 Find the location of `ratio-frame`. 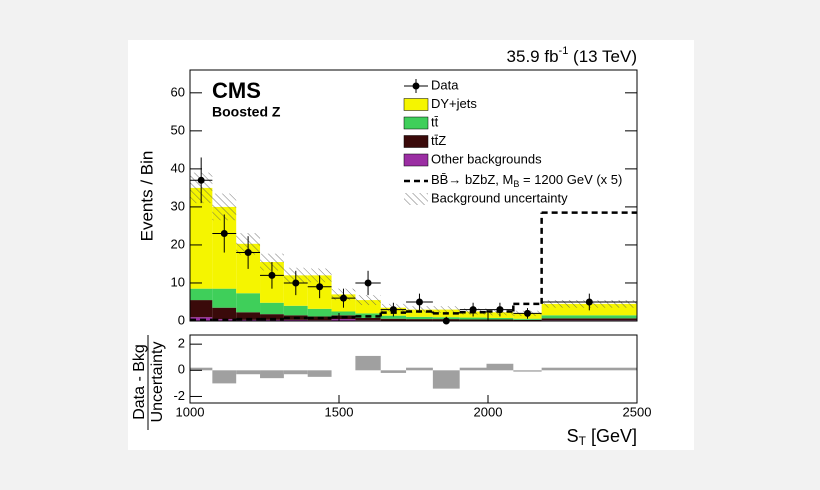

ratio-frame is located at coordinates (413, 369).